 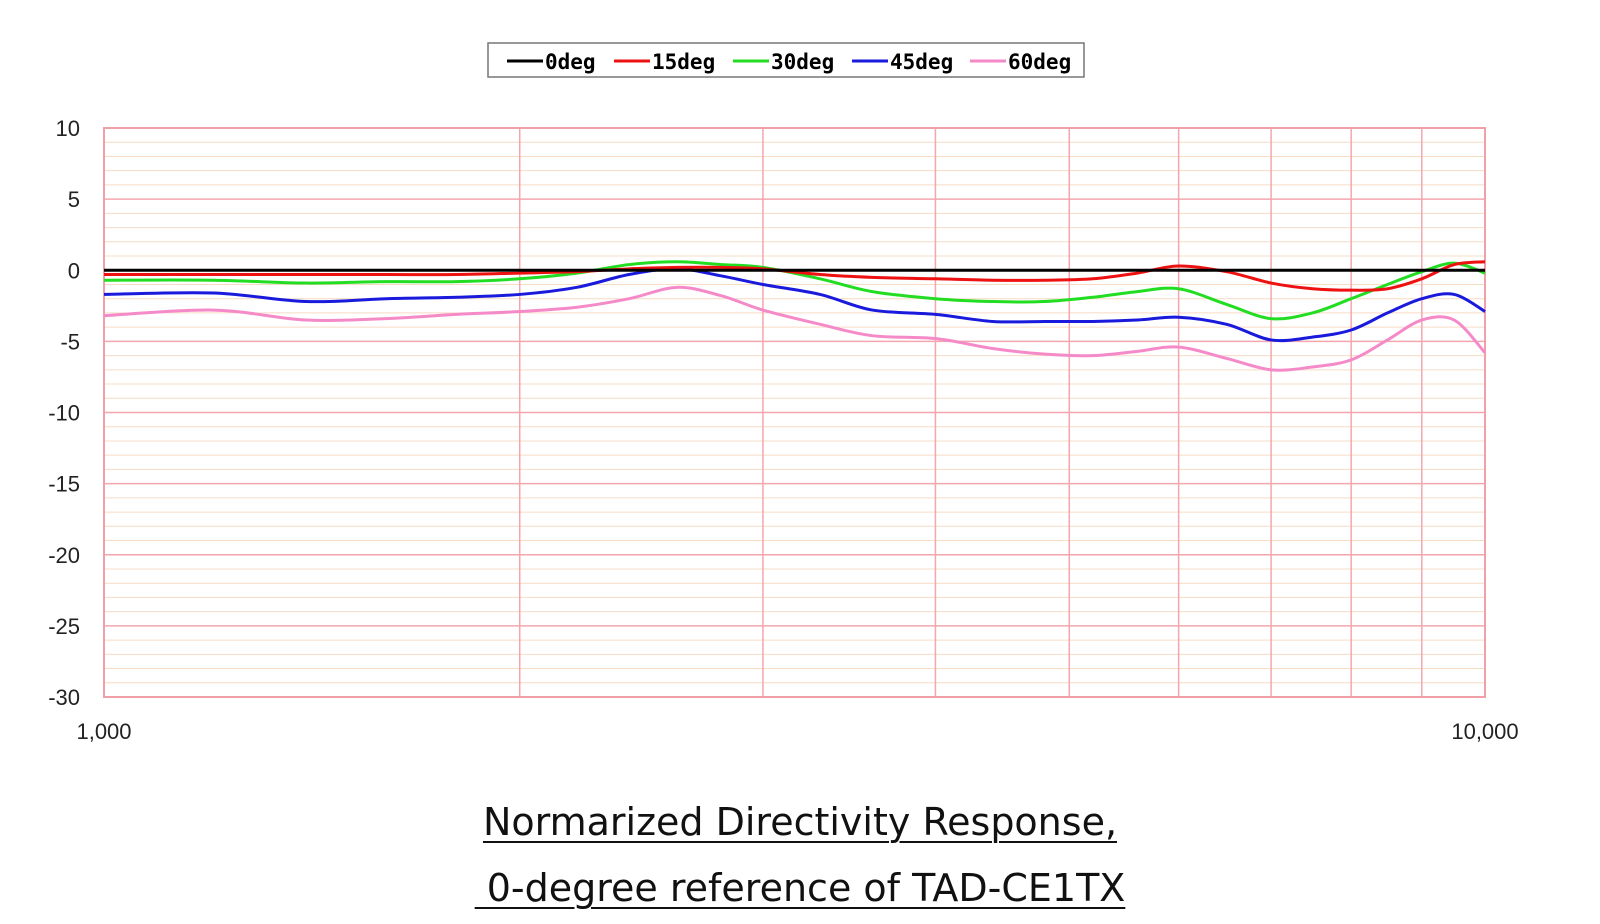 I want to click on legend: 0deg 15deg 30deg 45deg 60deg, so click(x=786, y=60).